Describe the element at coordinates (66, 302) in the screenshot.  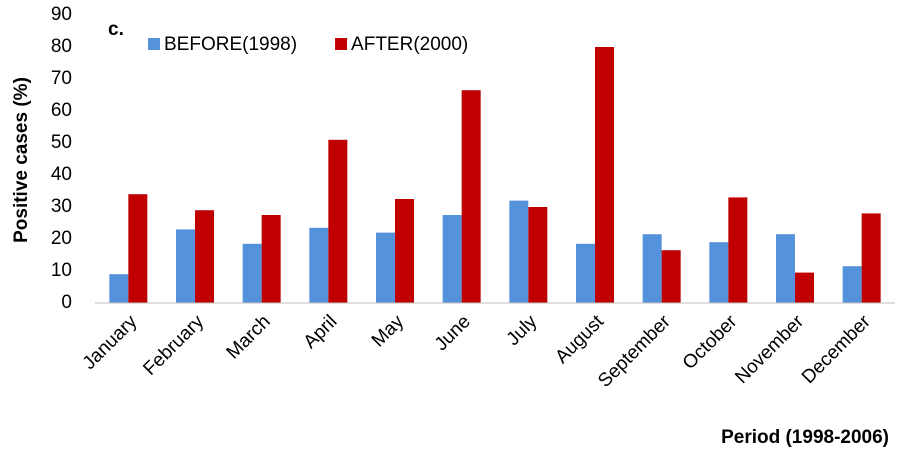
I see `y-tick-label: 0` at that location.